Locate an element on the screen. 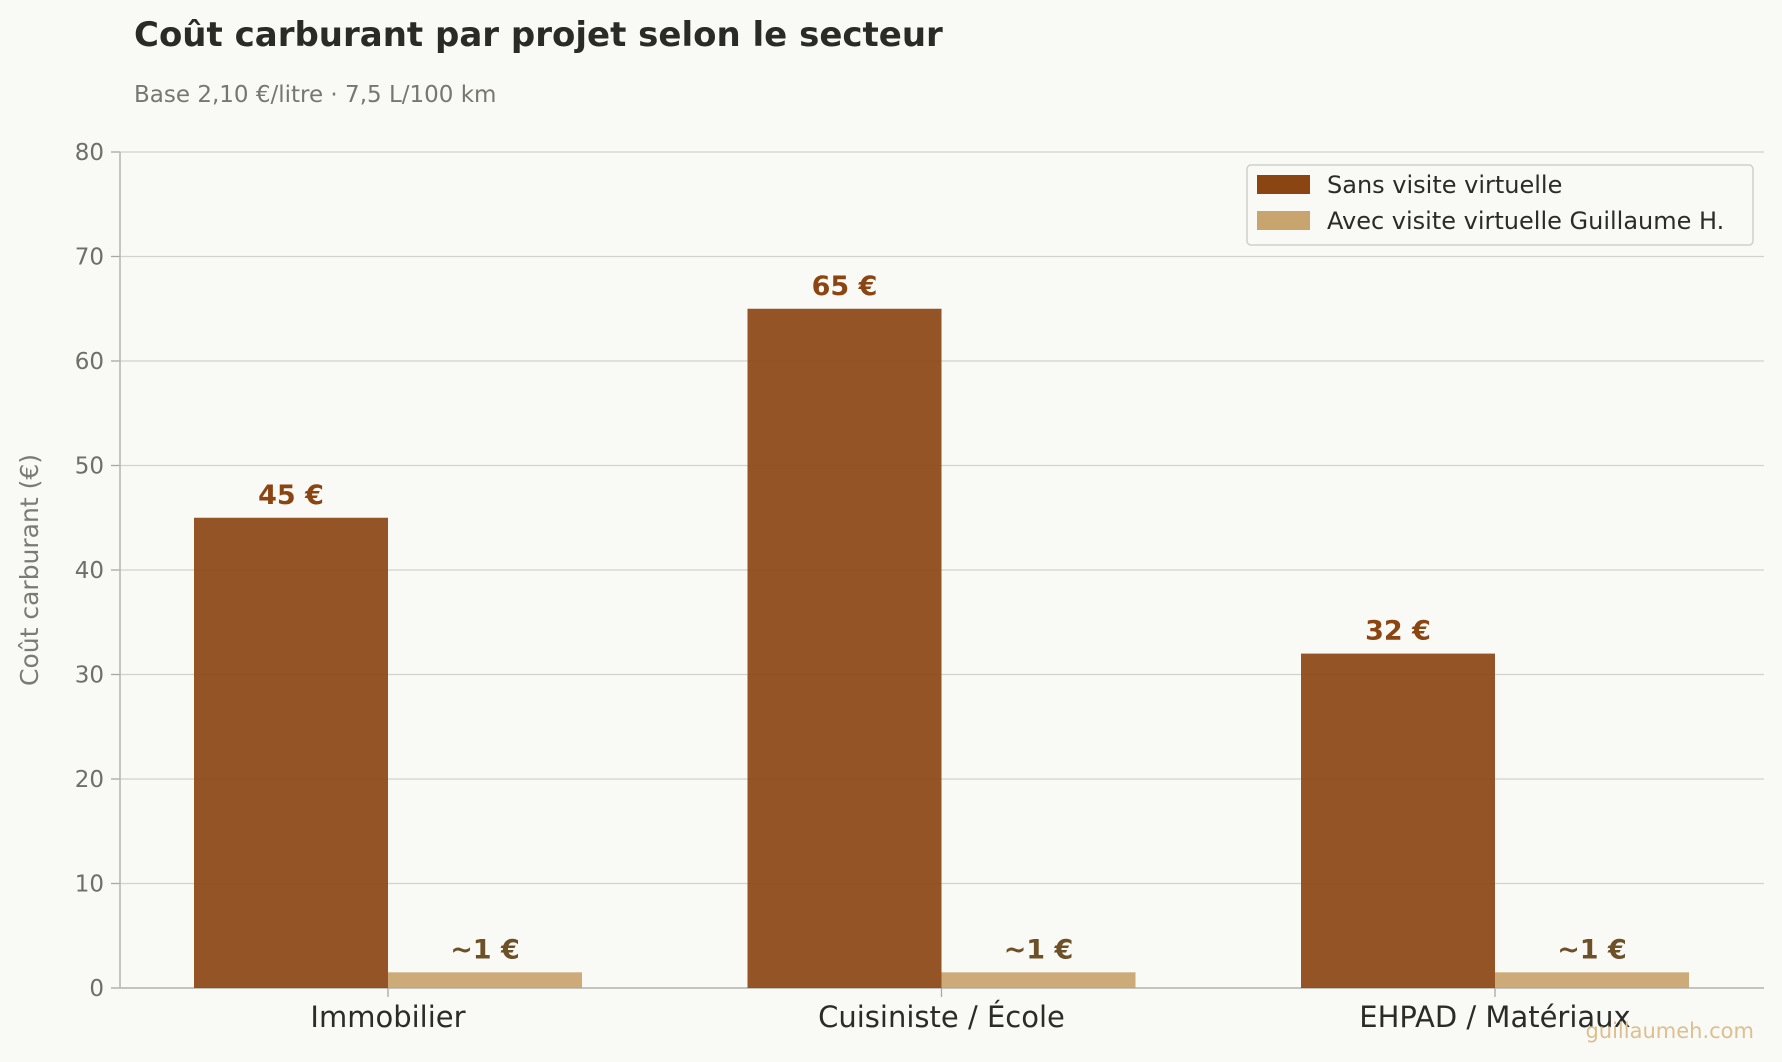  y-tick-label: 60 is located at coordinates (89, 362).